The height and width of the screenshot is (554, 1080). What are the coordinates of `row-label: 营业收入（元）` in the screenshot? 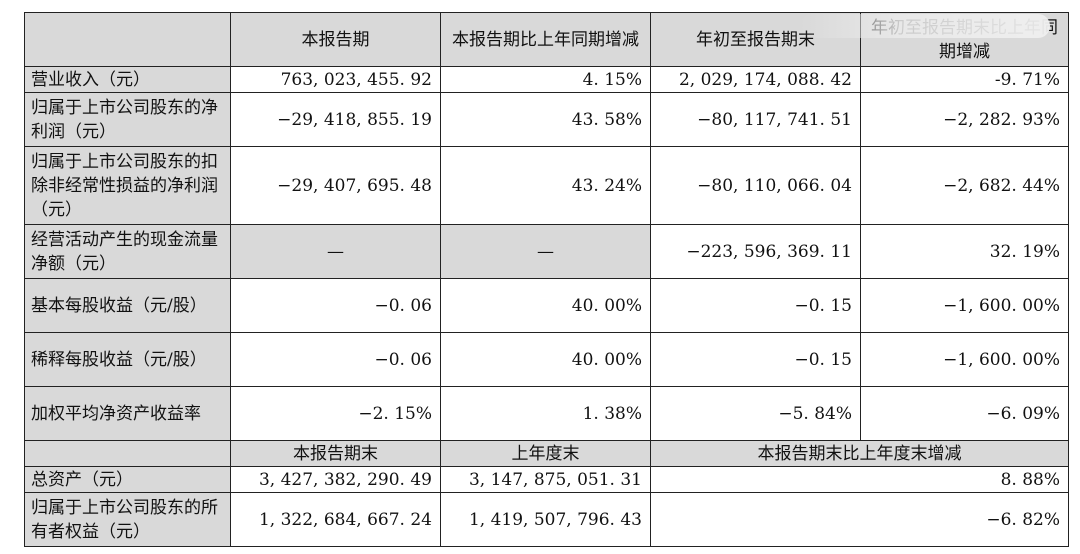 It's located at (127, 79).